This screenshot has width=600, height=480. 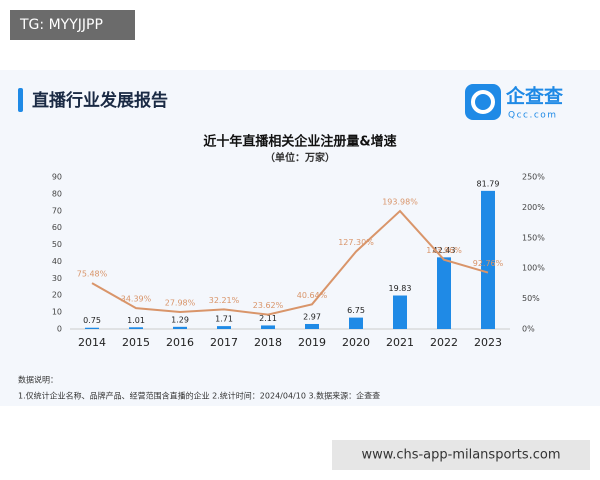 What do you see at coordinates (224, 342) in the screenshot?
I see `x-tick-label: 2017` at bounding box center [224, 342].